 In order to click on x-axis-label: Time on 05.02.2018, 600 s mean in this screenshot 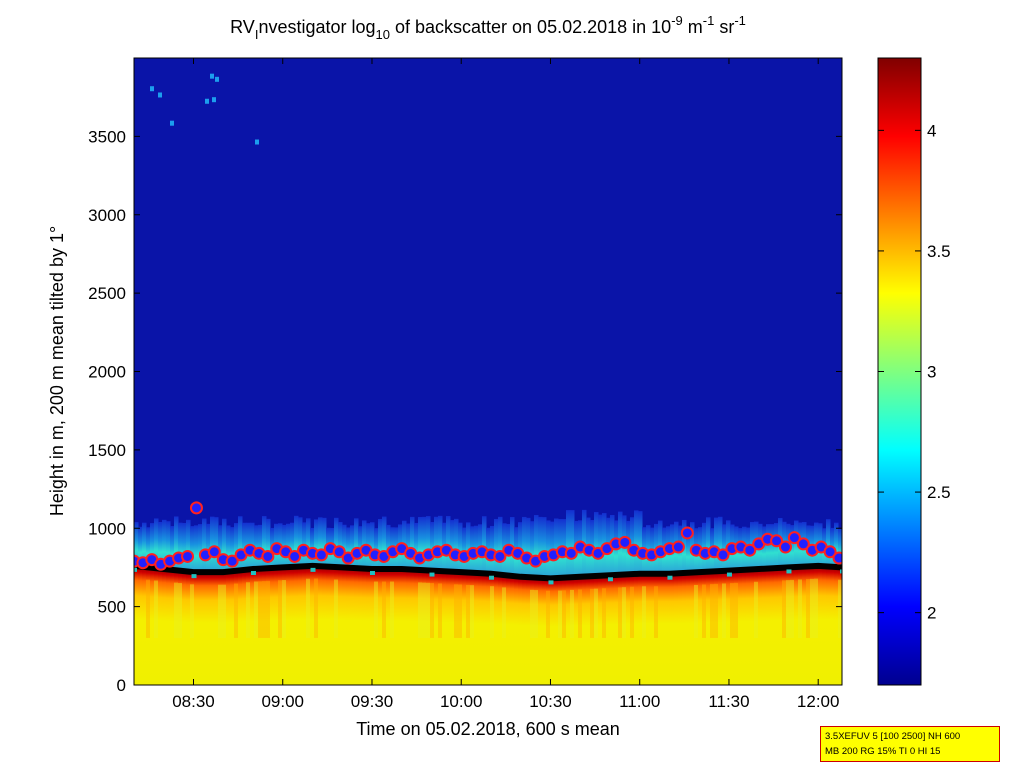, I will do `click(488, 729)`.